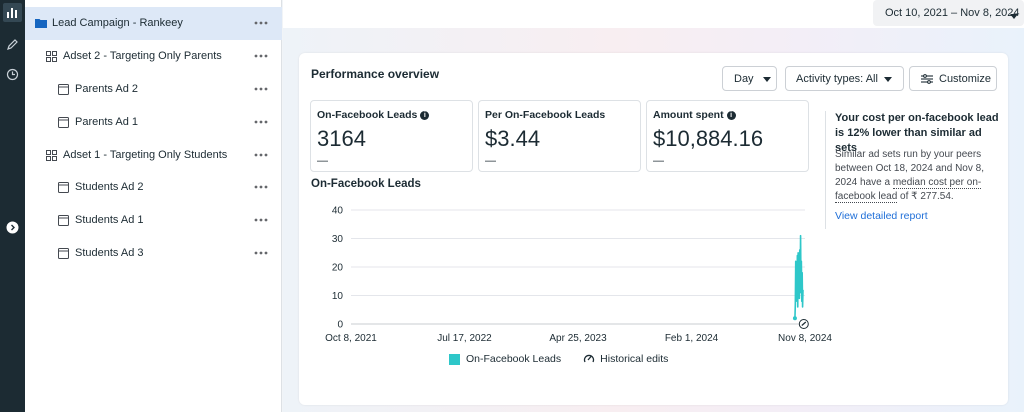  What do you see at coordinates (559, 136) in the screenshot?
I see `metric-tile-cost-per-lead: Per On-Facebook Leads $3.44 —` at bounding box center [559, 136].